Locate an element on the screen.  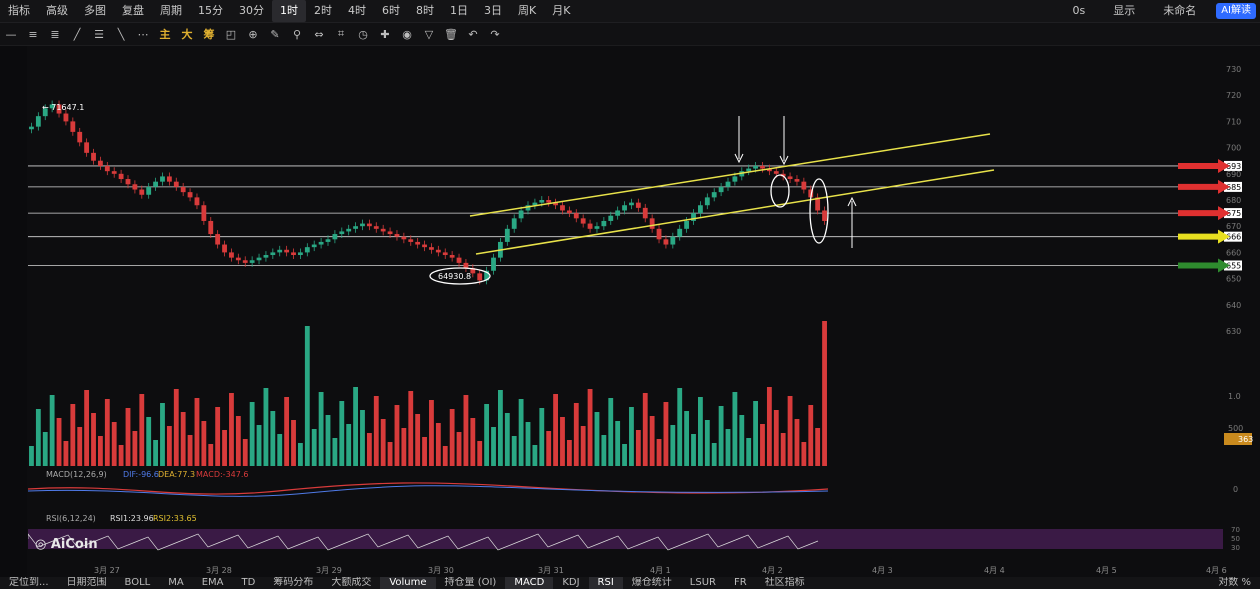
tool-icon-10: 🗑 is located at coordinates (451, 34).